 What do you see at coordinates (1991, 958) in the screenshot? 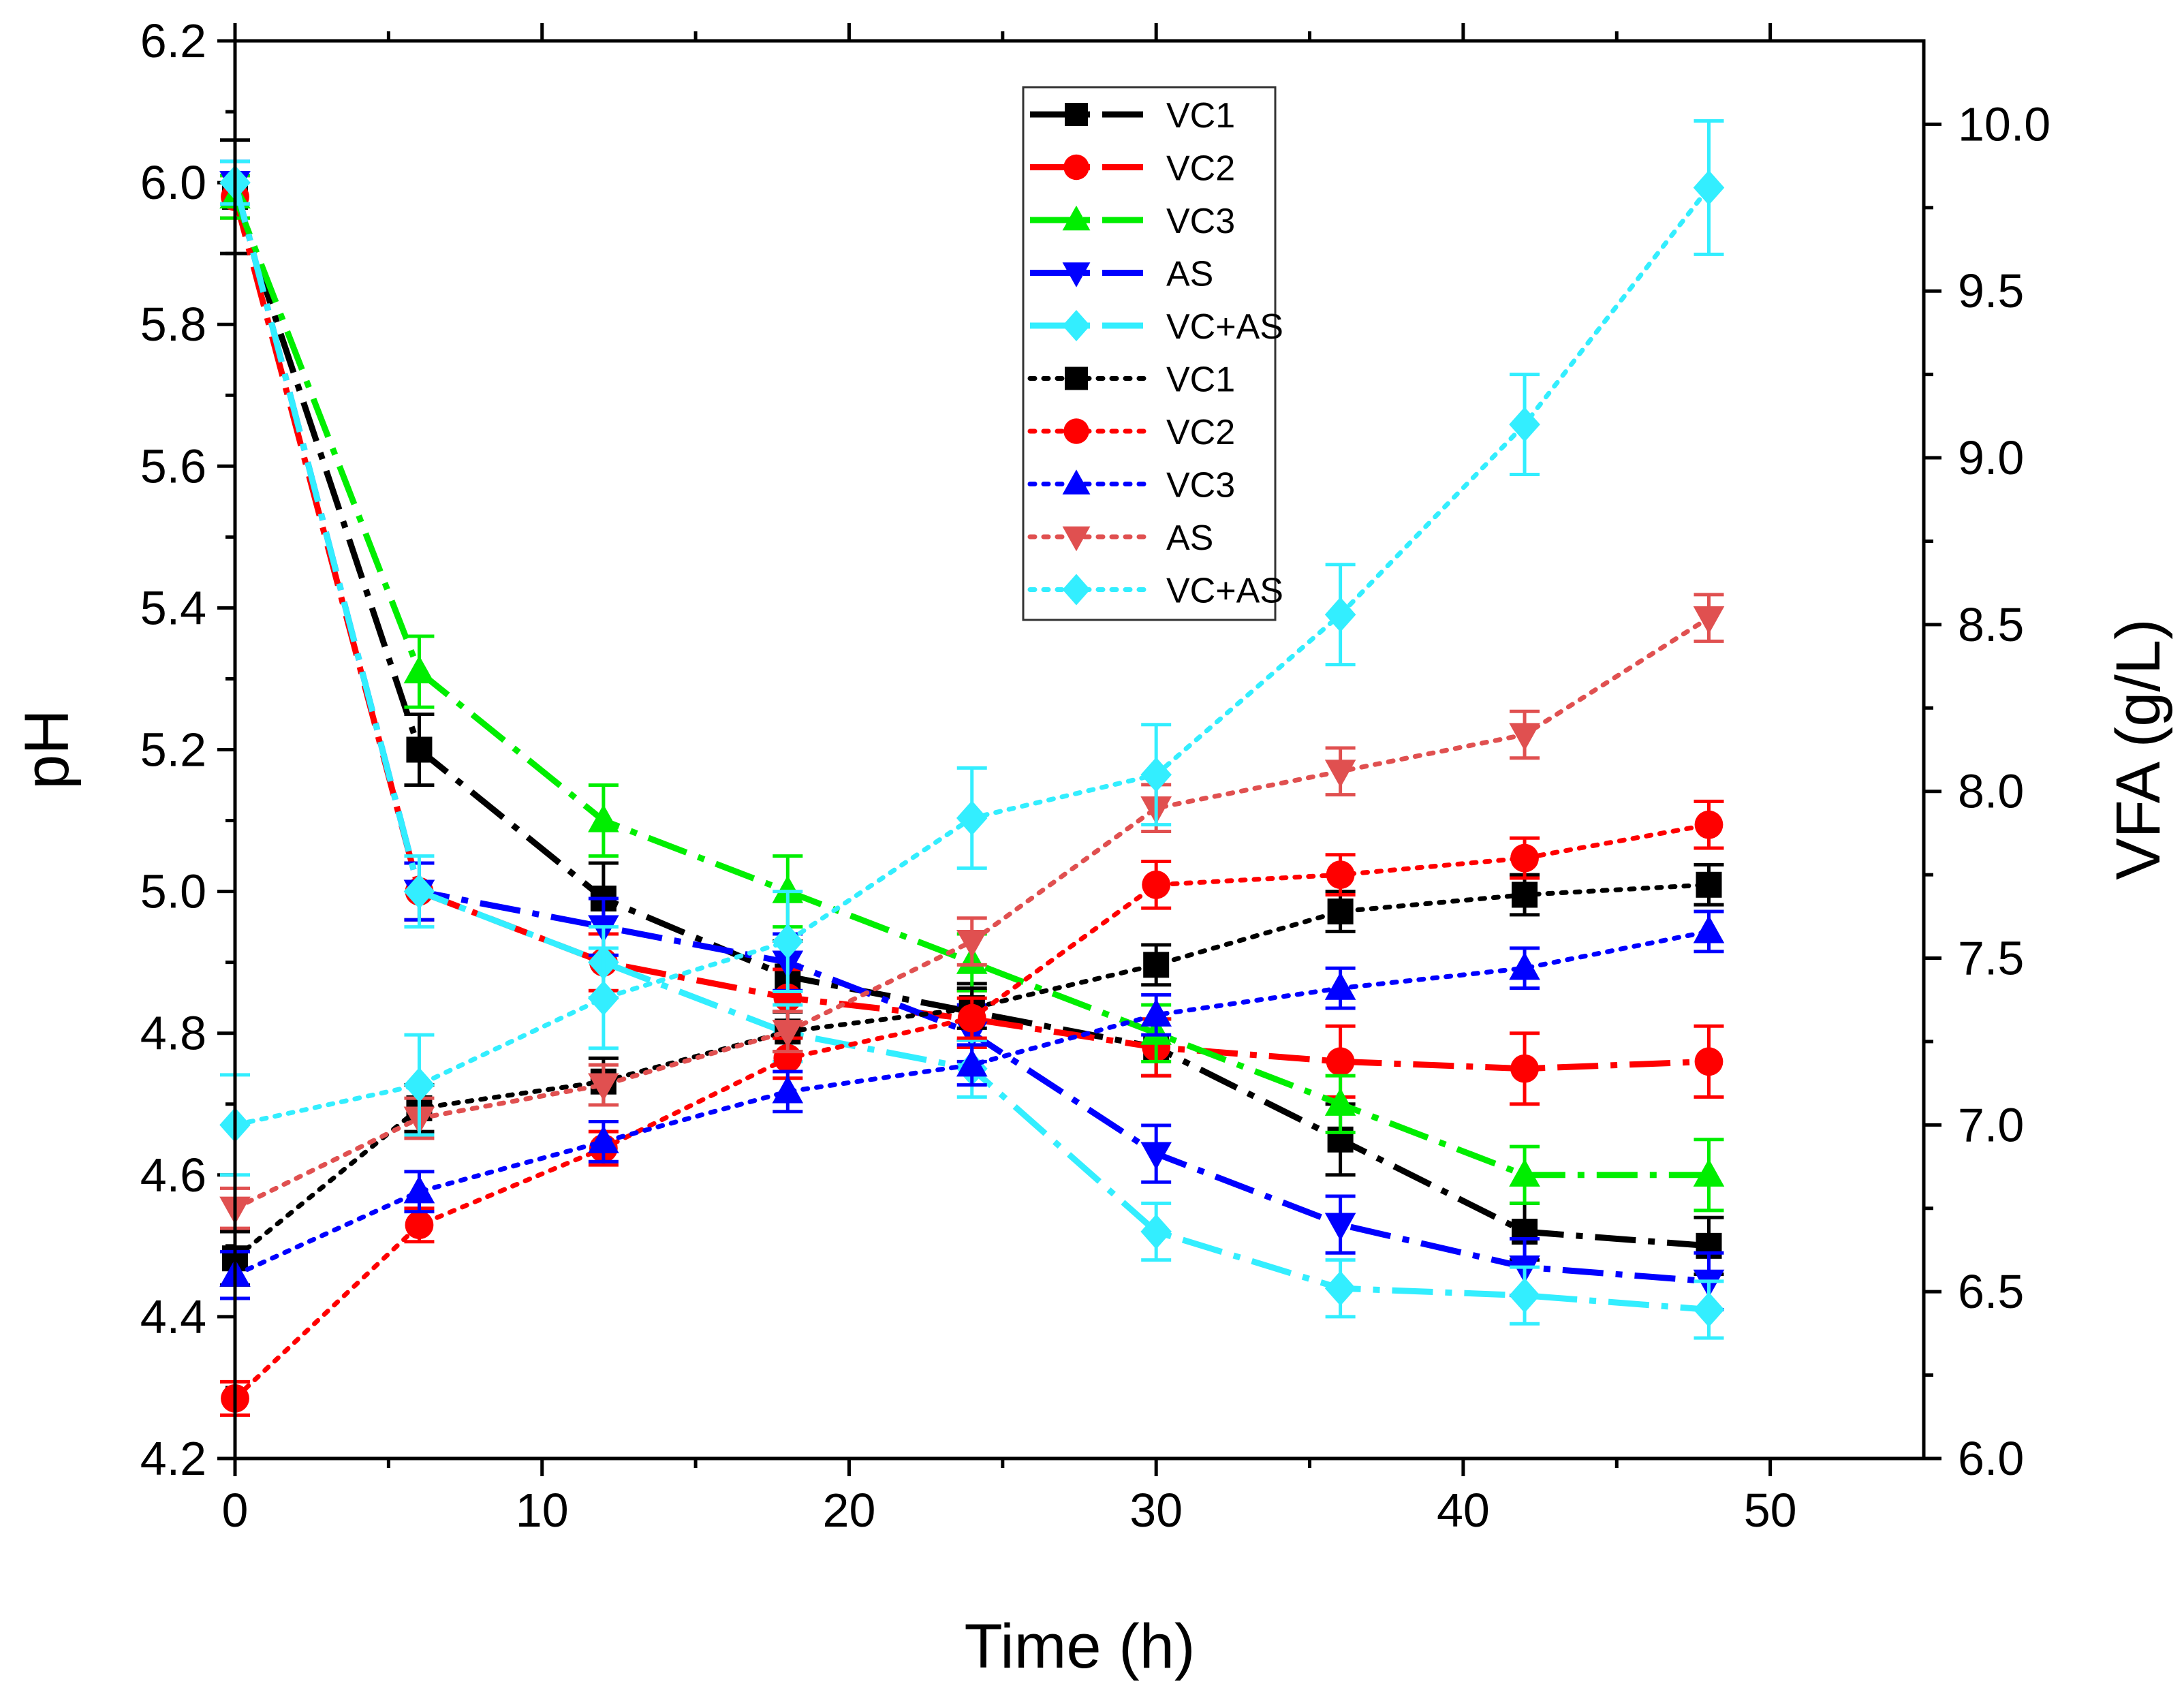
I see `y2-tick-label: 7.5` at bounding box center [1991, 958].